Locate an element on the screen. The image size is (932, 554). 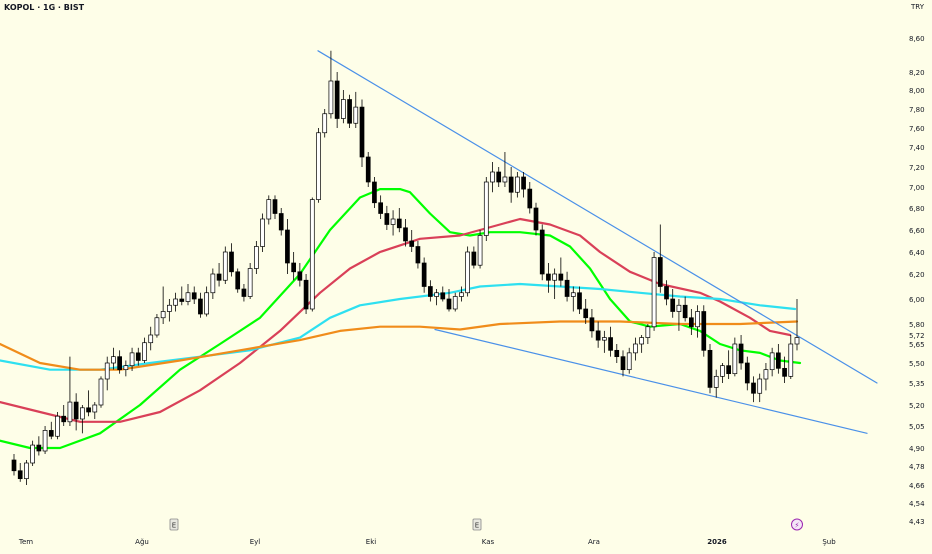
y-tick-label: 4,66 is located at coordinates (917, 486).